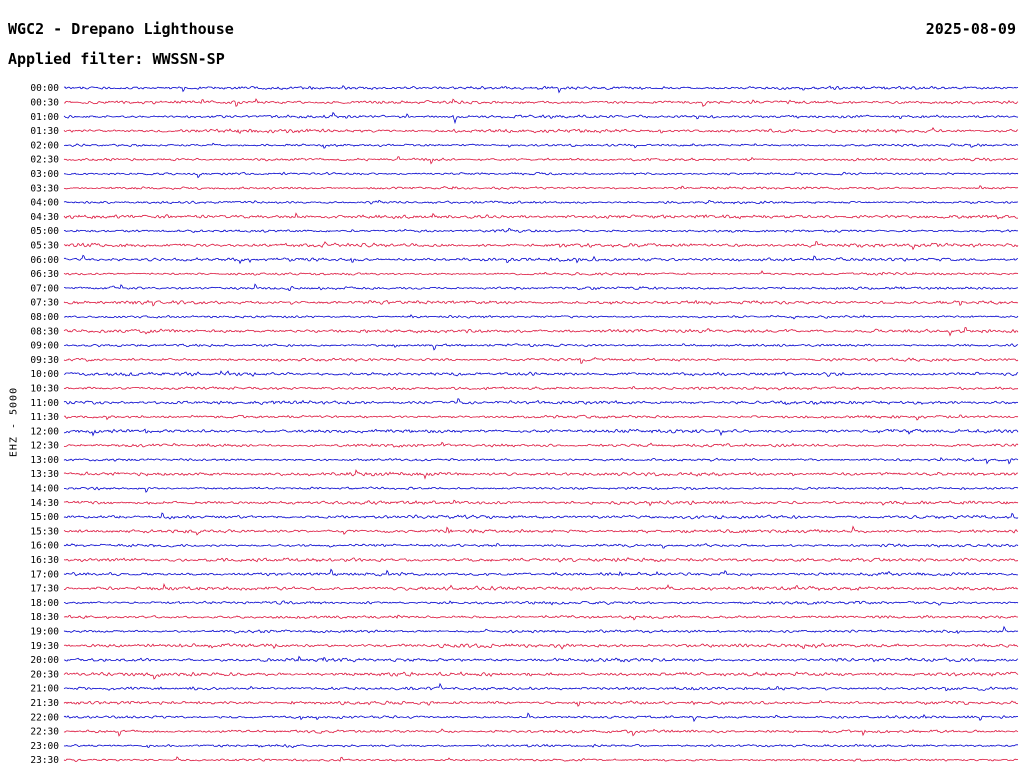  Describe the element at coordinates (44, 274) in the screenshot. I see `row-time-label: 06:30` at that location.